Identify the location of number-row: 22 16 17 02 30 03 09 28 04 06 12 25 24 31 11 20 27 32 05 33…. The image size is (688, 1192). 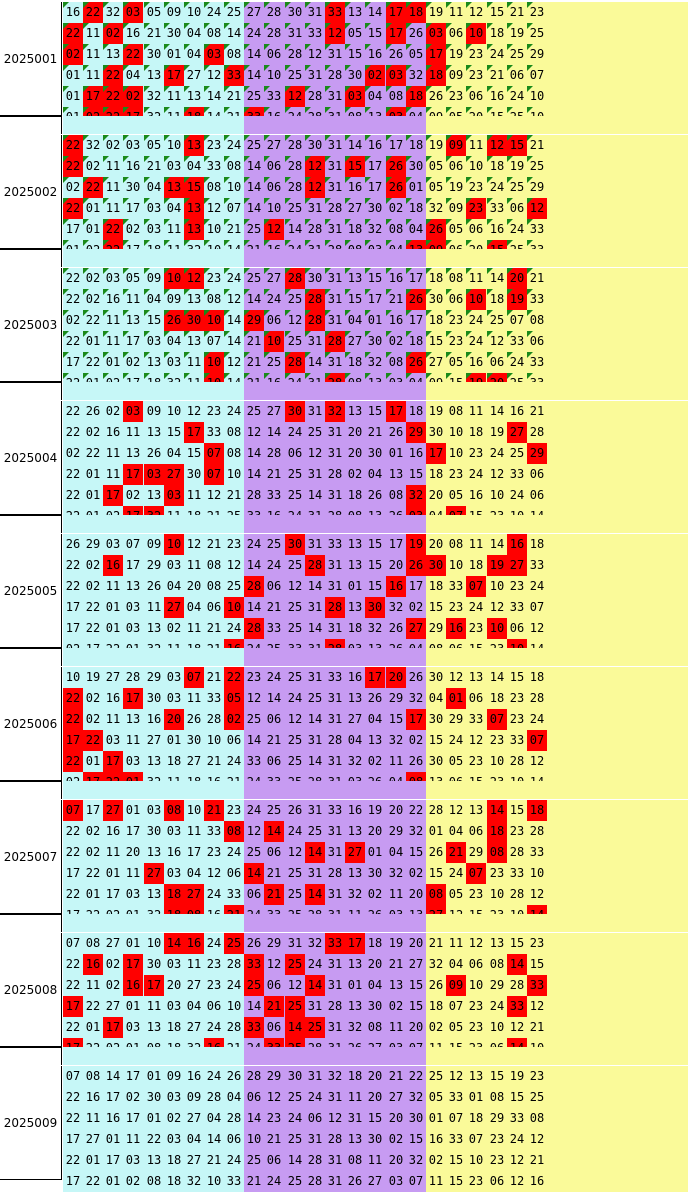
(375, 1097).